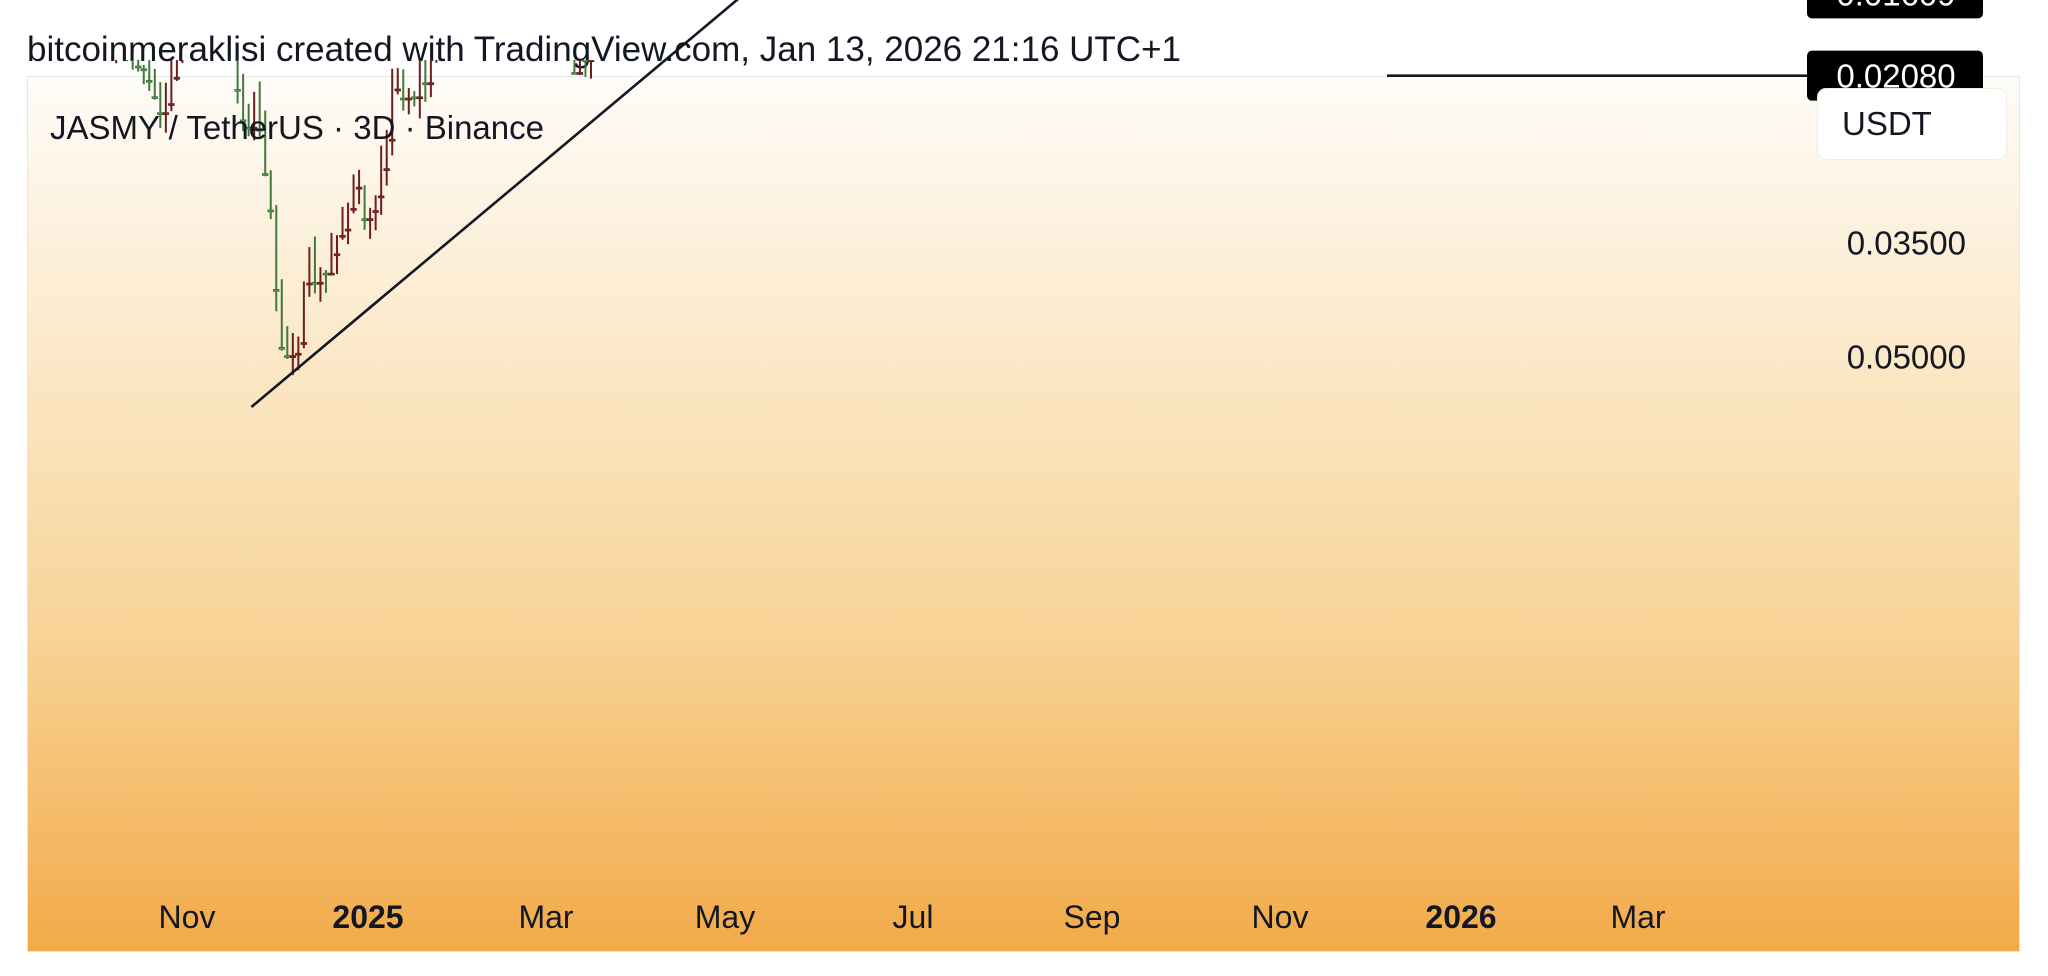 Image resolution: width=2048 pixels, height=976 pixels. What do you see at coordinates (913, 917) in the screenshot?
I see `x-axis-tick-label: Jul` at bounding box center [913, 917].